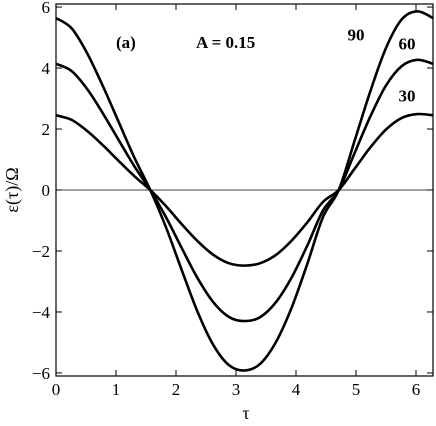  Describe the element at coordinates (126, 42) in the screenshot. I see `panel-label: (a)` at that location.